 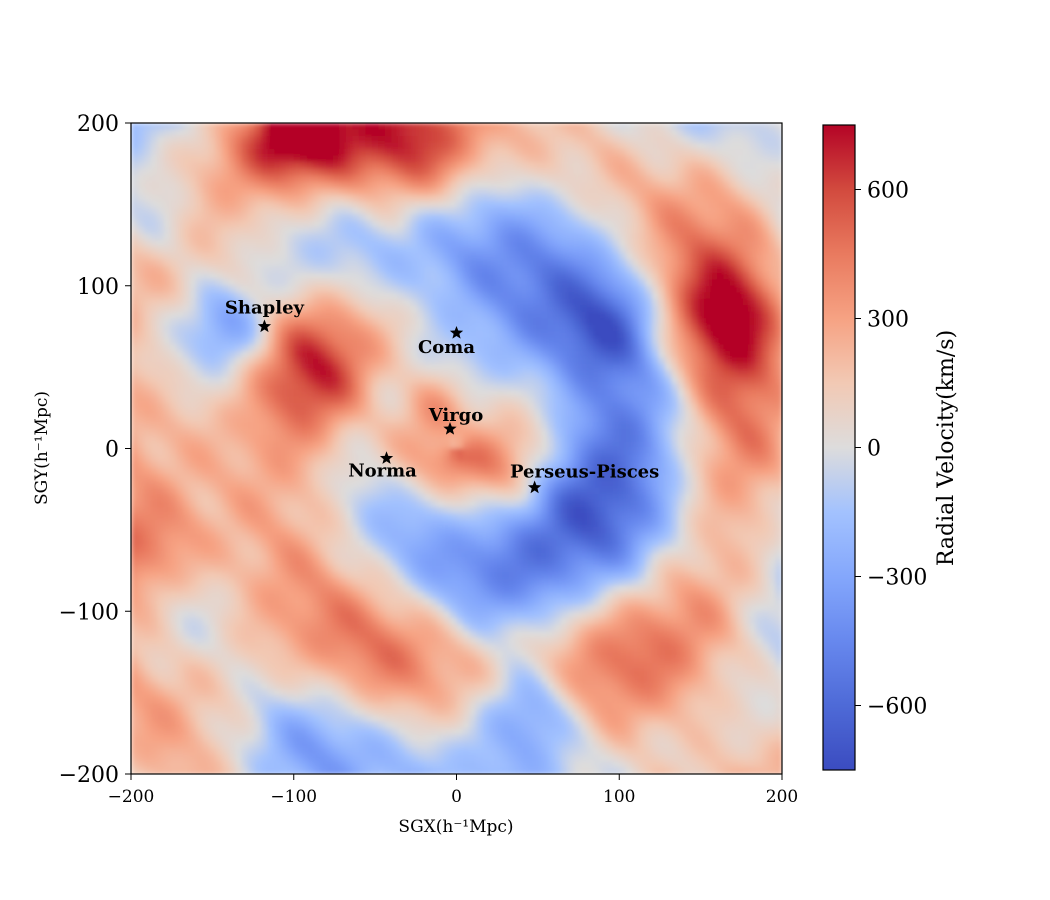 What do you see at coordinates (888, 320) in the screenshot?
I see `colorbar-tick-label: 300` at bounding box center [888, 320].